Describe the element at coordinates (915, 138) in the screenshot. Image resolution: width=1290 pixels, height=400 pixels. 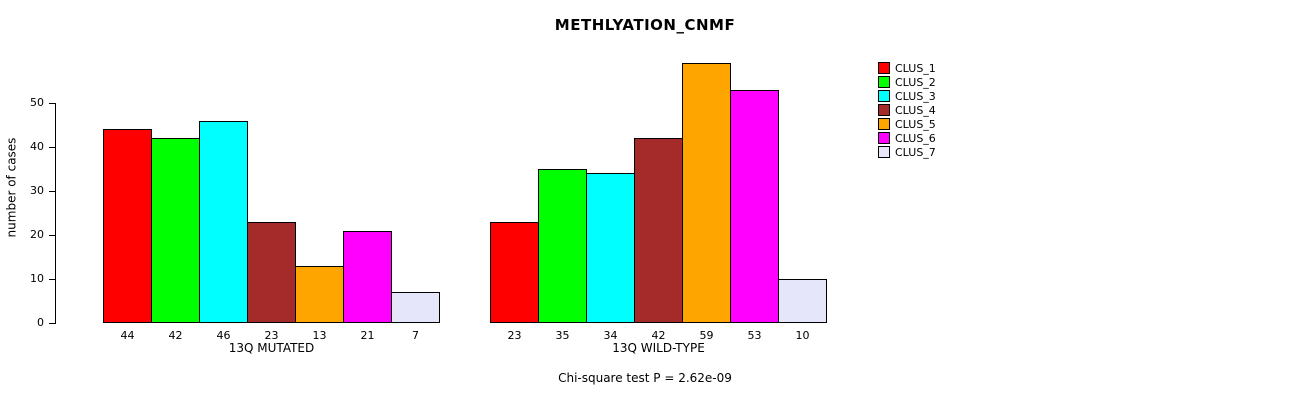
I see `legend-label: CLUS_6` at that location.